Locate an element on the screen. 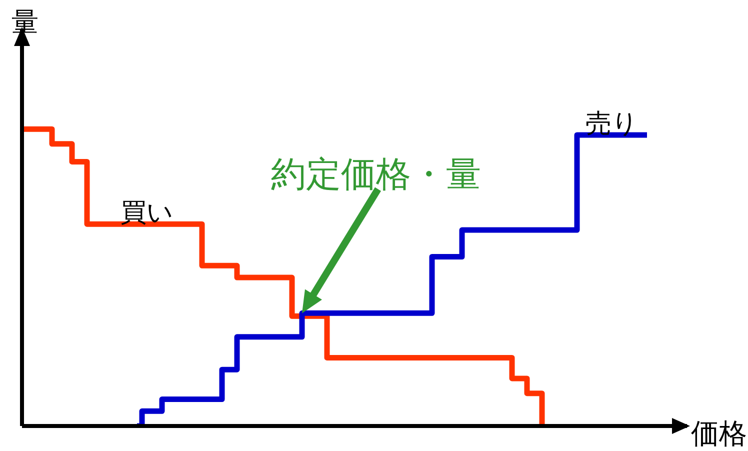  y-axis-title: 量 is located at coordinates (25, 22).